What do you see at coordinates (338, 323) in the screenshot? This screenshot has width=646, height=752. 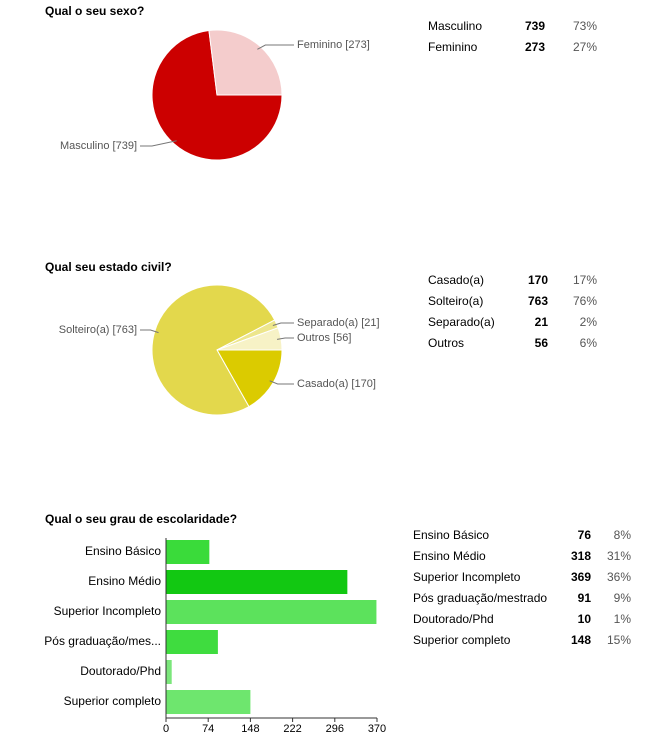 I see `slice-label: Separado(a) [21]` at bounding box center [338, 323].